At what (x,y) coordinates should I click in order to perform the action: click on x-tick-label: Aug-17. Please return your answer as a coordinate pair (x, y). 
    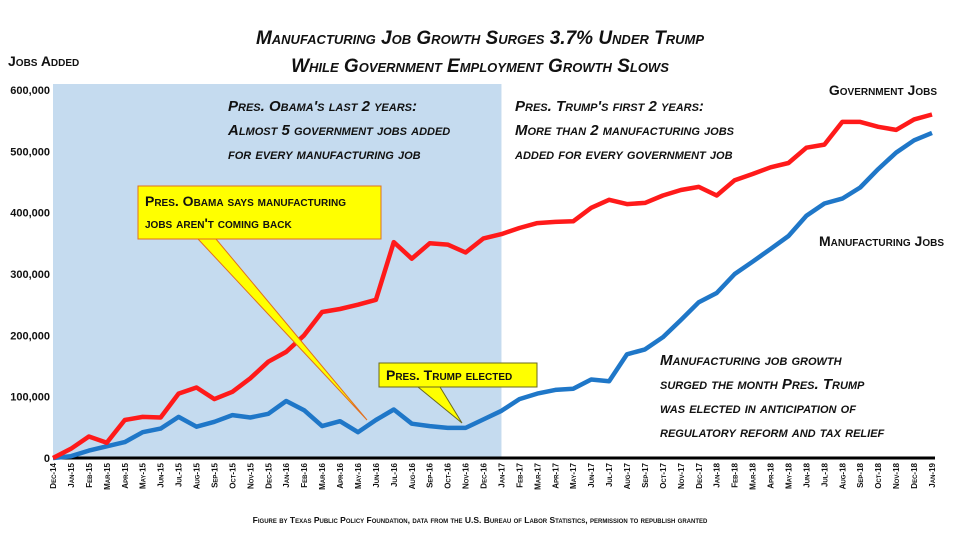
    Looking at the image, I should click on (627, 475).